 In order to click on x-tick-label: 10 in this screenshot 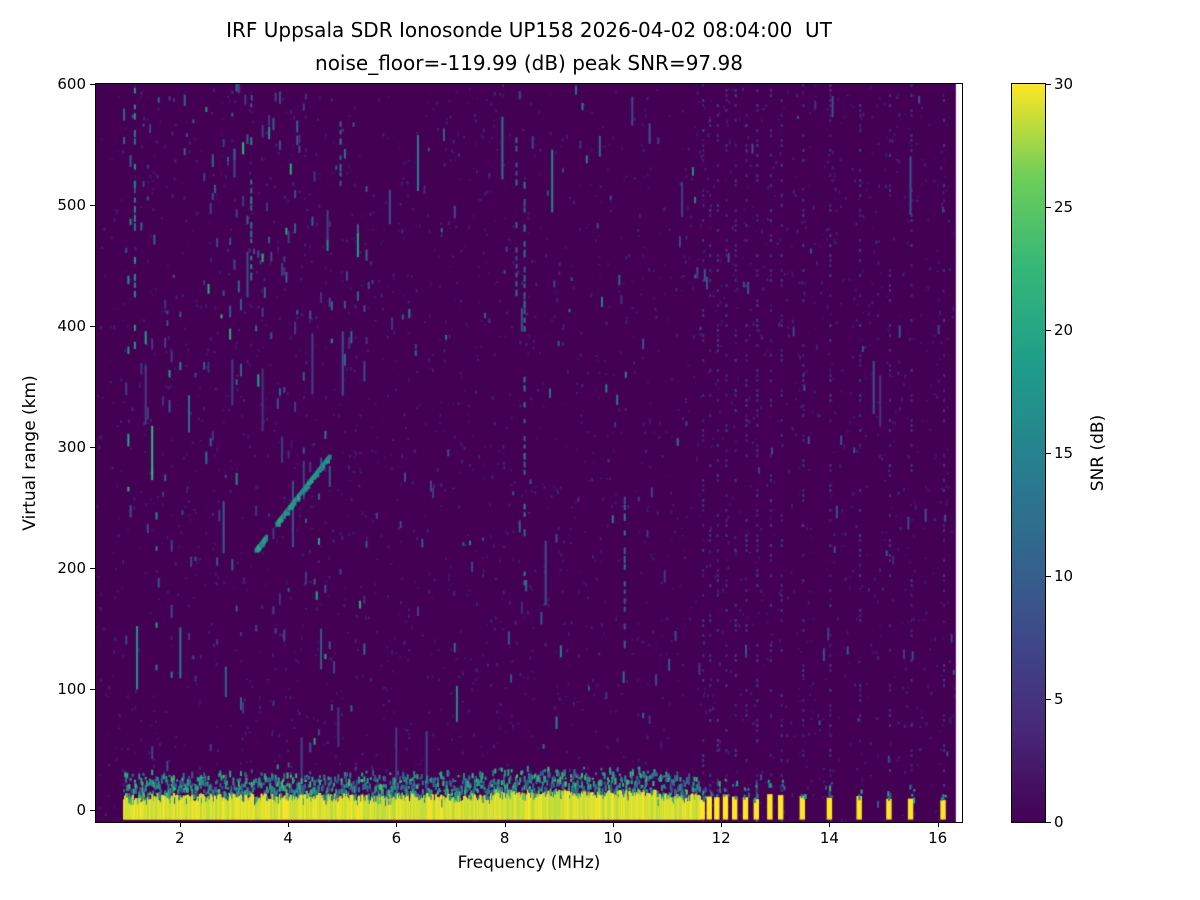, I will do `click(613, 838)`.